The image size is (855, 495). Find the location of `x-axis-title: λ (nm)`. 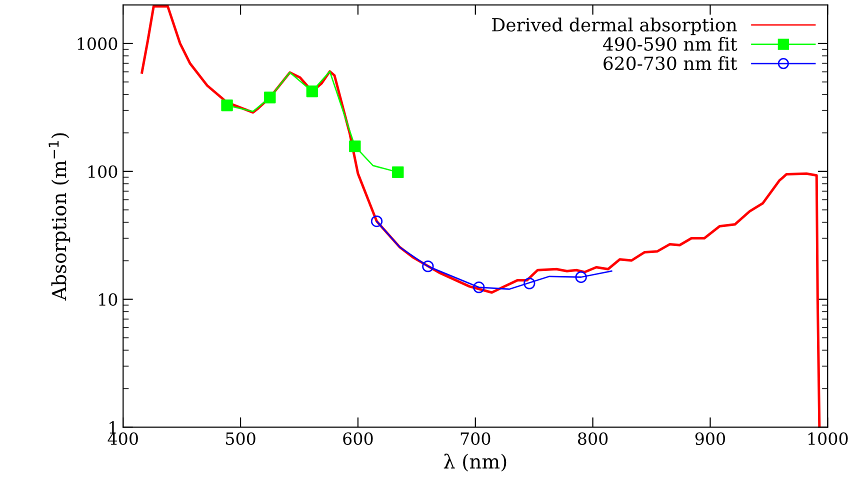

x-axis-title: λ (nm) is located at coordinates (475, 463).